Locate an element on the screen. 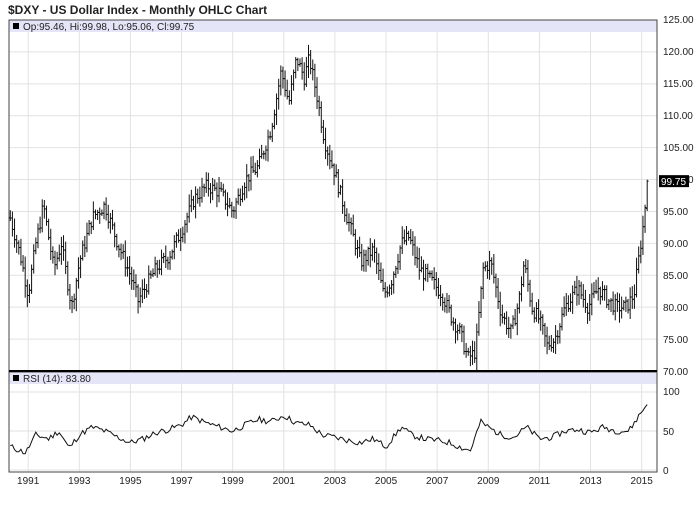 The height and width of the screenshot is (512, 700). price-tick-label: 110.00 is located at coordinates (678, 116).